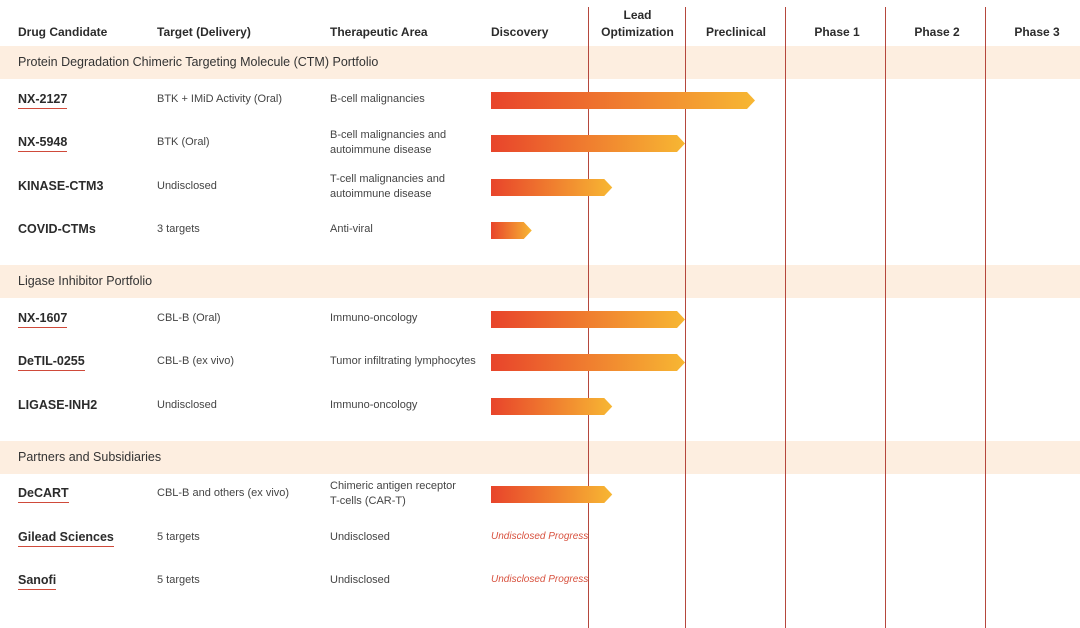 This screenshot has width=1080, height=628. Describe the element at coordinates (63, 32) in the screenshot. I see `header-drug-candidate: Drug Candidate` at that location.